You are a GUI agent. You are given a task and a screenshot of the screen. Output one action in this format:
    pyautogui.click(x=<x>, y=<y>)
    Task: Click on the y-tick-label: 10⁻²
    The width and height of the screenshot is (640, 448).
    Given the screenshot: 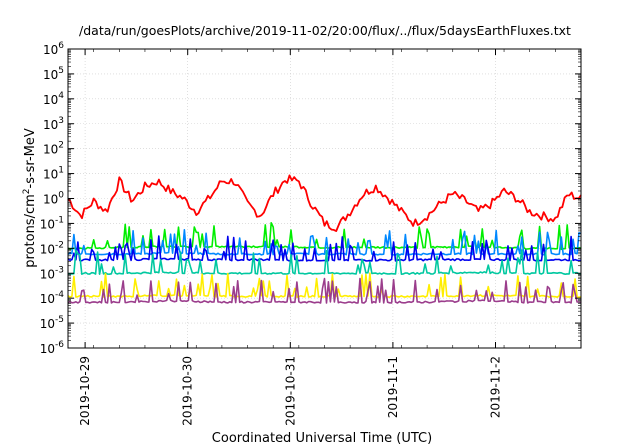 What is the action you would take?
    pyautogui.click(x=52, y=248)
    